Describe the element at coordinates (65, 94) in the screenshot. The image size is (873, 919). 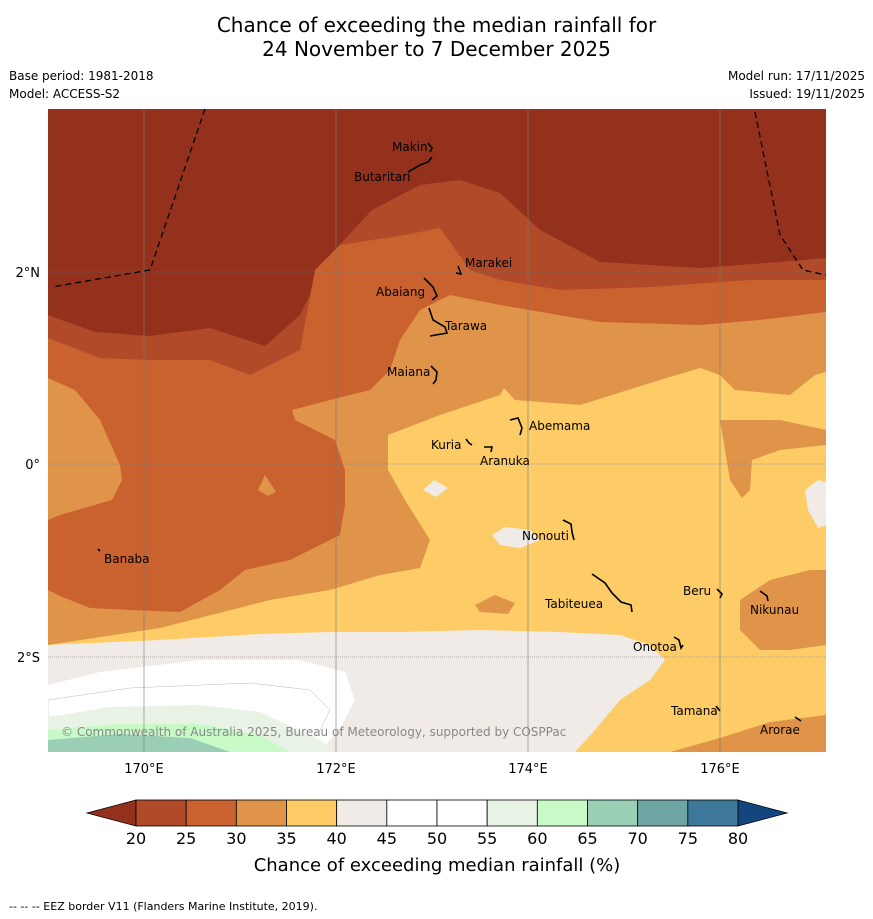
I see `model-label: Model: ACCESS-S2` at that location.